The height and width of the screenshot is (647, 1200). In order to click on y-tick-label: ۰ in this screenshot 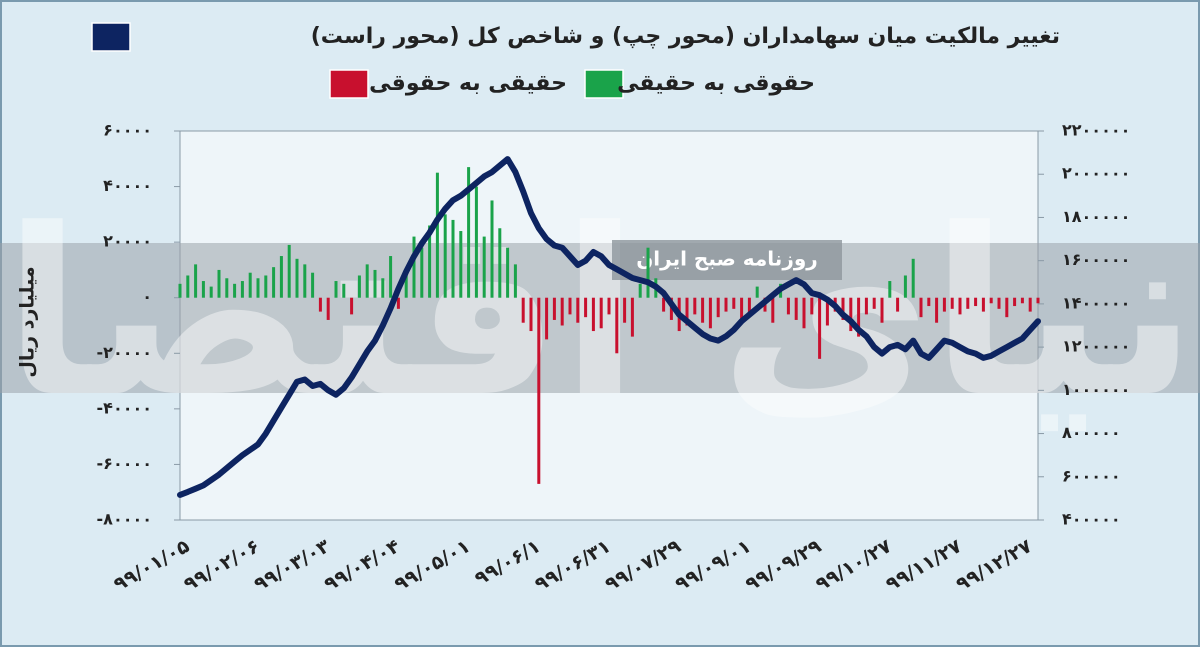, I will do `click(147, 296)`.